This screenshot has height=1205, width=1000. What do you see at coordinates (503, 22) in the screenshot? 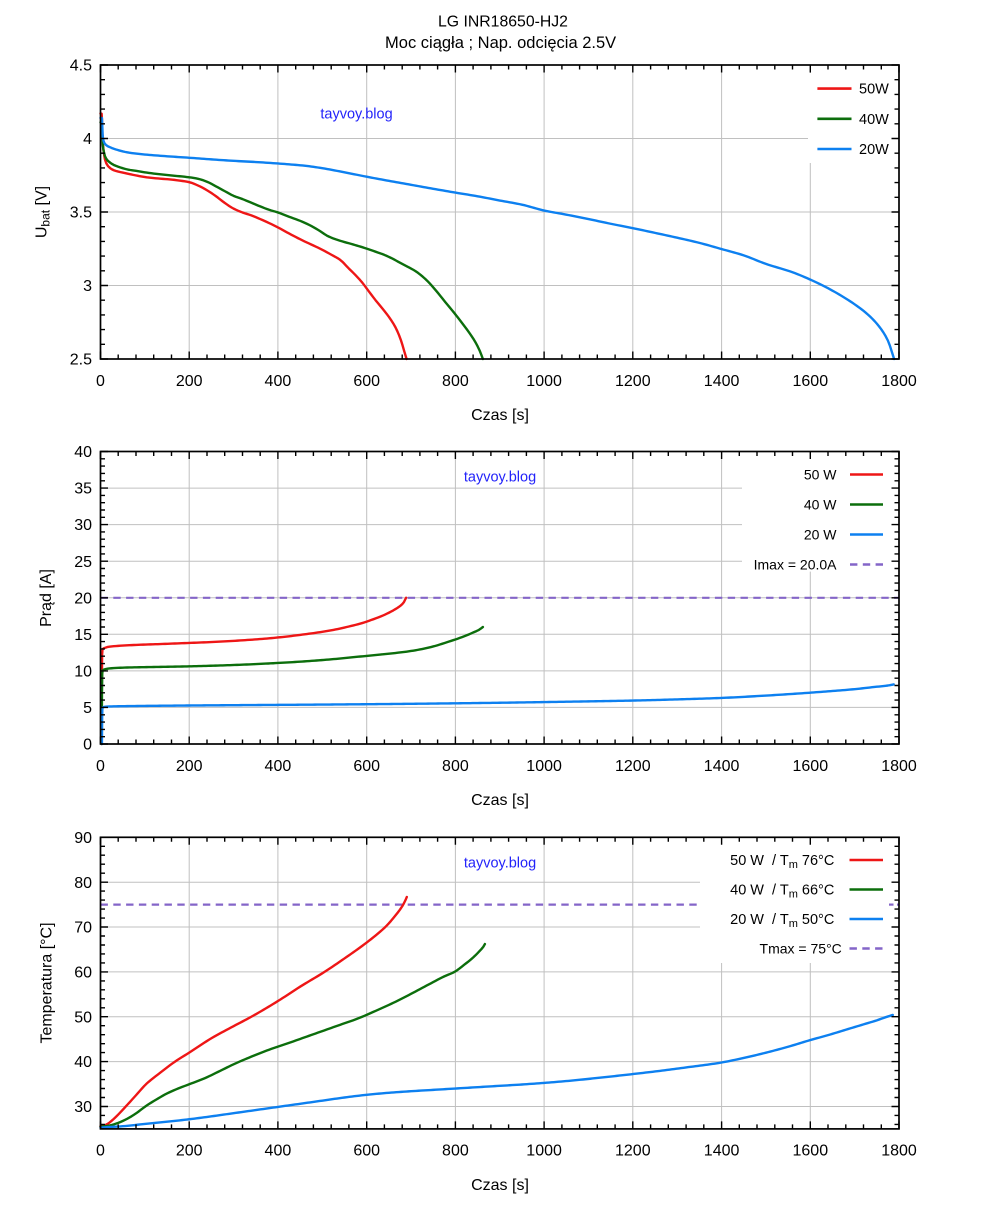
I see `svg-text: LG INR18650-HJ2` at bounding box center [503, 22].